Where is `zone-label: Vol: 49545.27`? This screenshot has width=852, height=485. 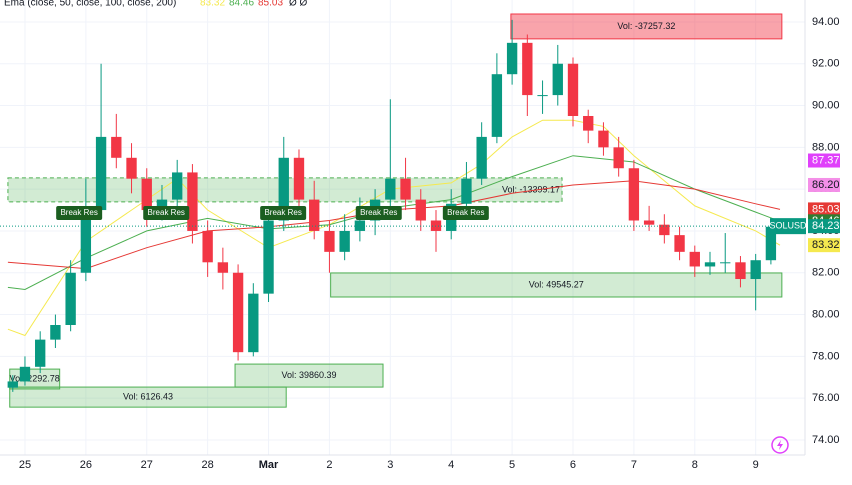
zone-label: Vol: 49545.27 is located at coordinates (556, 284).